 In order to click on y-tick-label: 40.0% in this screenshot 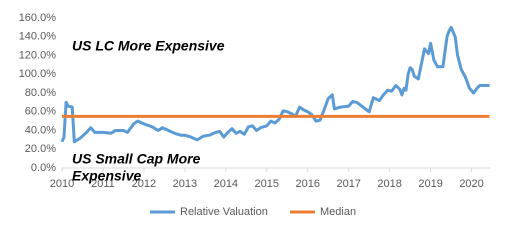, I will do `click(40, 130)`.